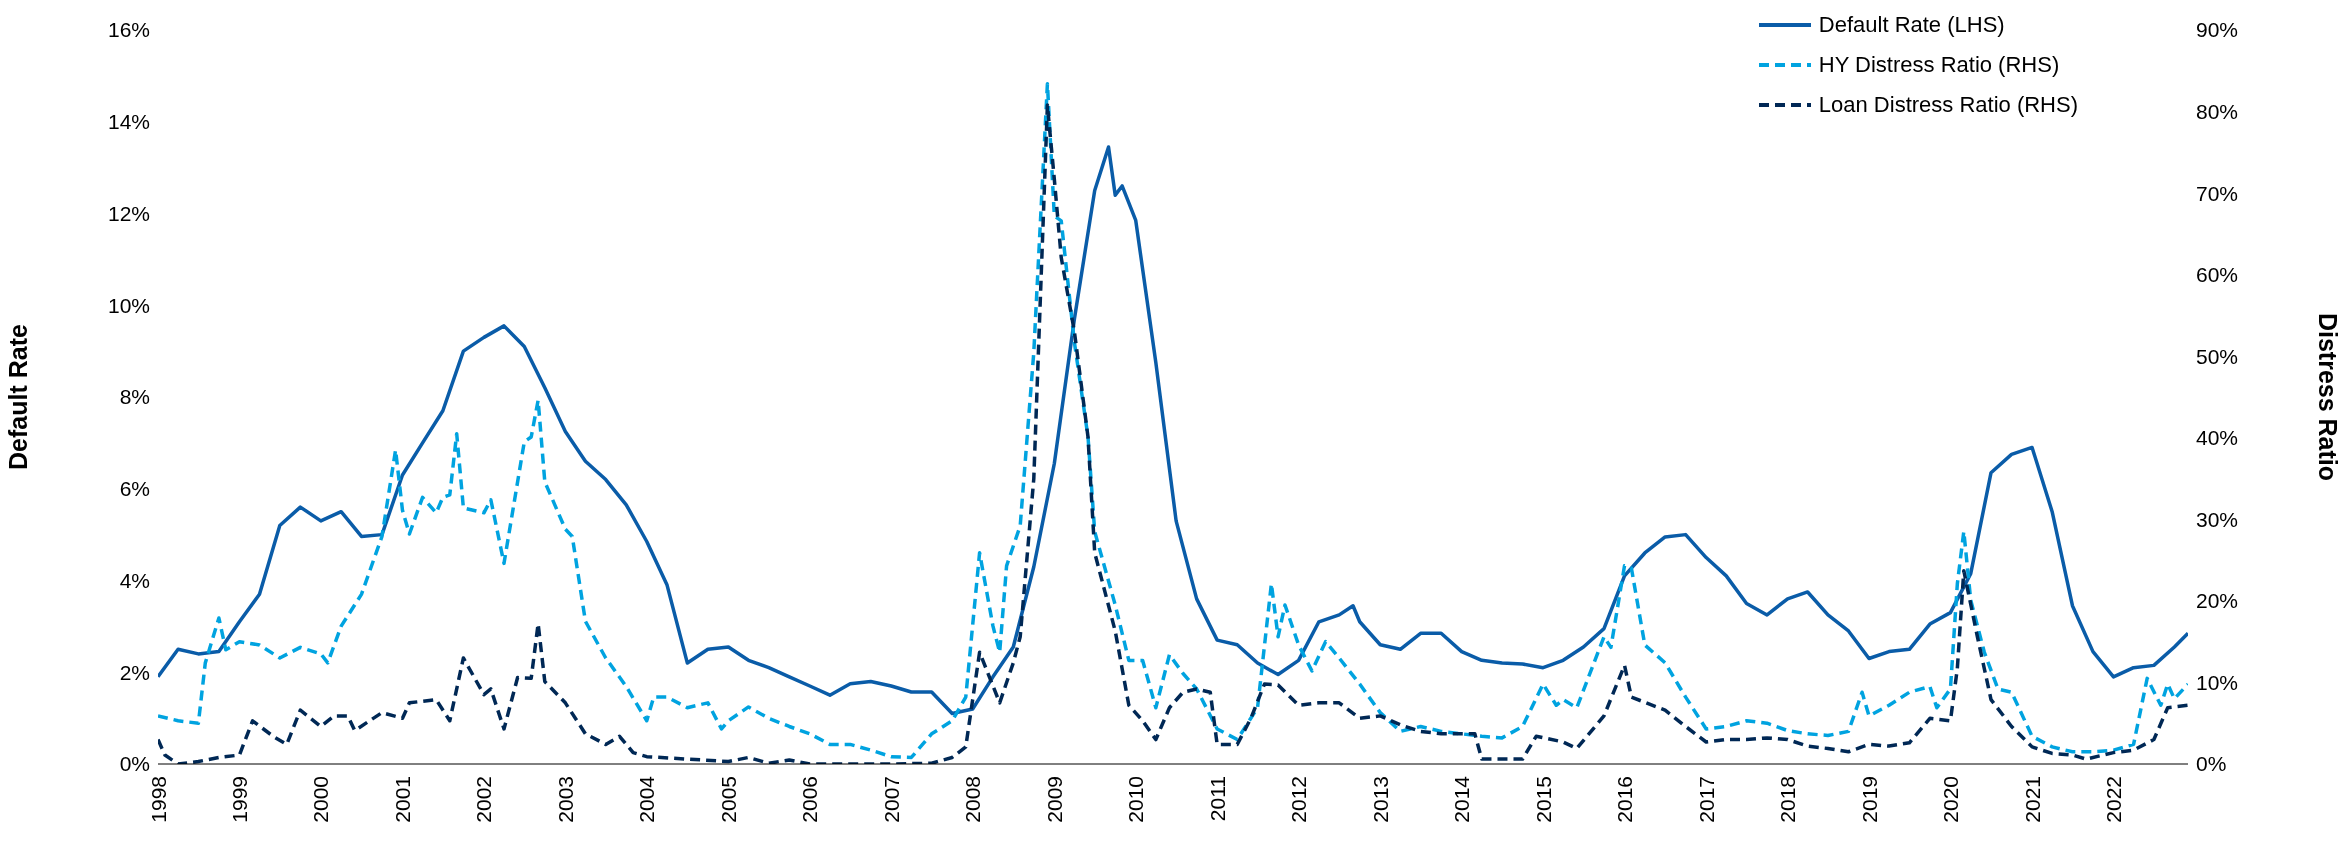 The width and height of the screenshot is (2347, 842). I want to click on y-tick-label: 4%, so click(134, 580).